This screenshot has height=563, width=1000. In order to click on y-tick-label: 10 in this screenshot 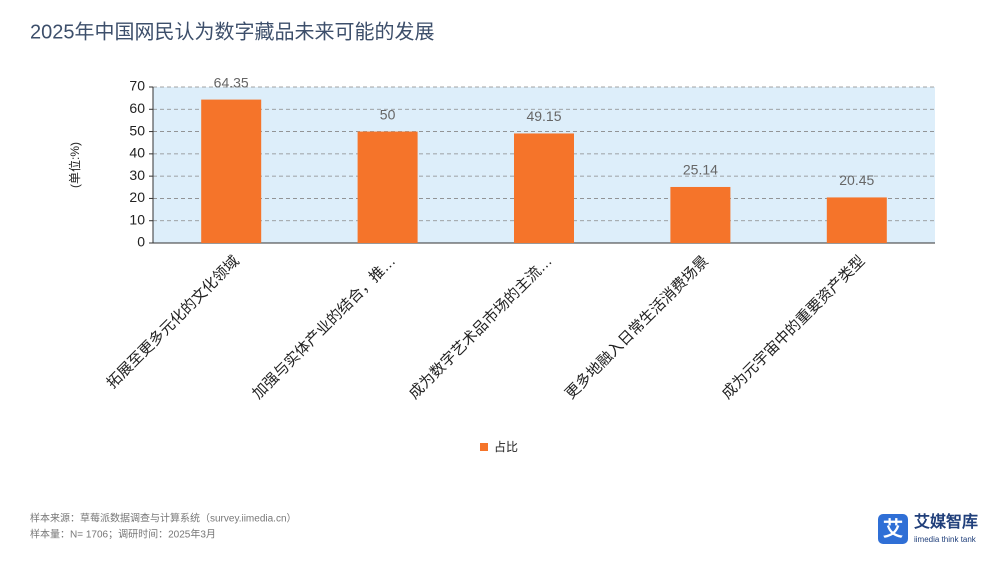, I will do `click(137, 219)`.